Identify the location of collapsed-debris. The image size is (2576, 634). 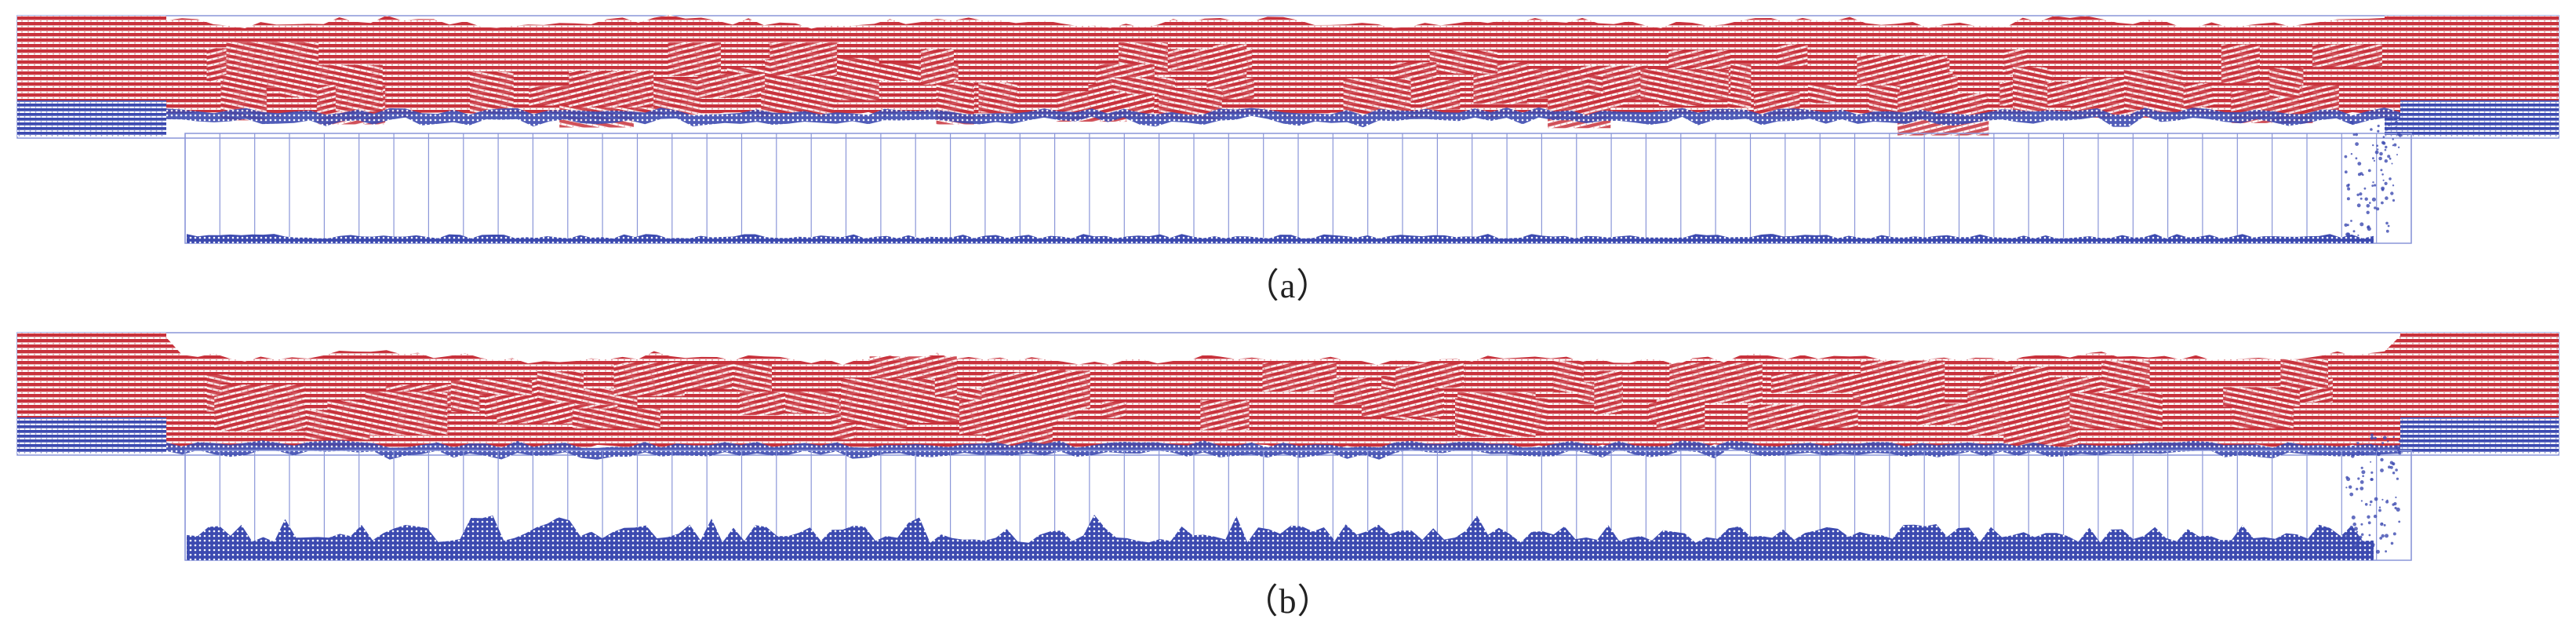
(1280, 538).